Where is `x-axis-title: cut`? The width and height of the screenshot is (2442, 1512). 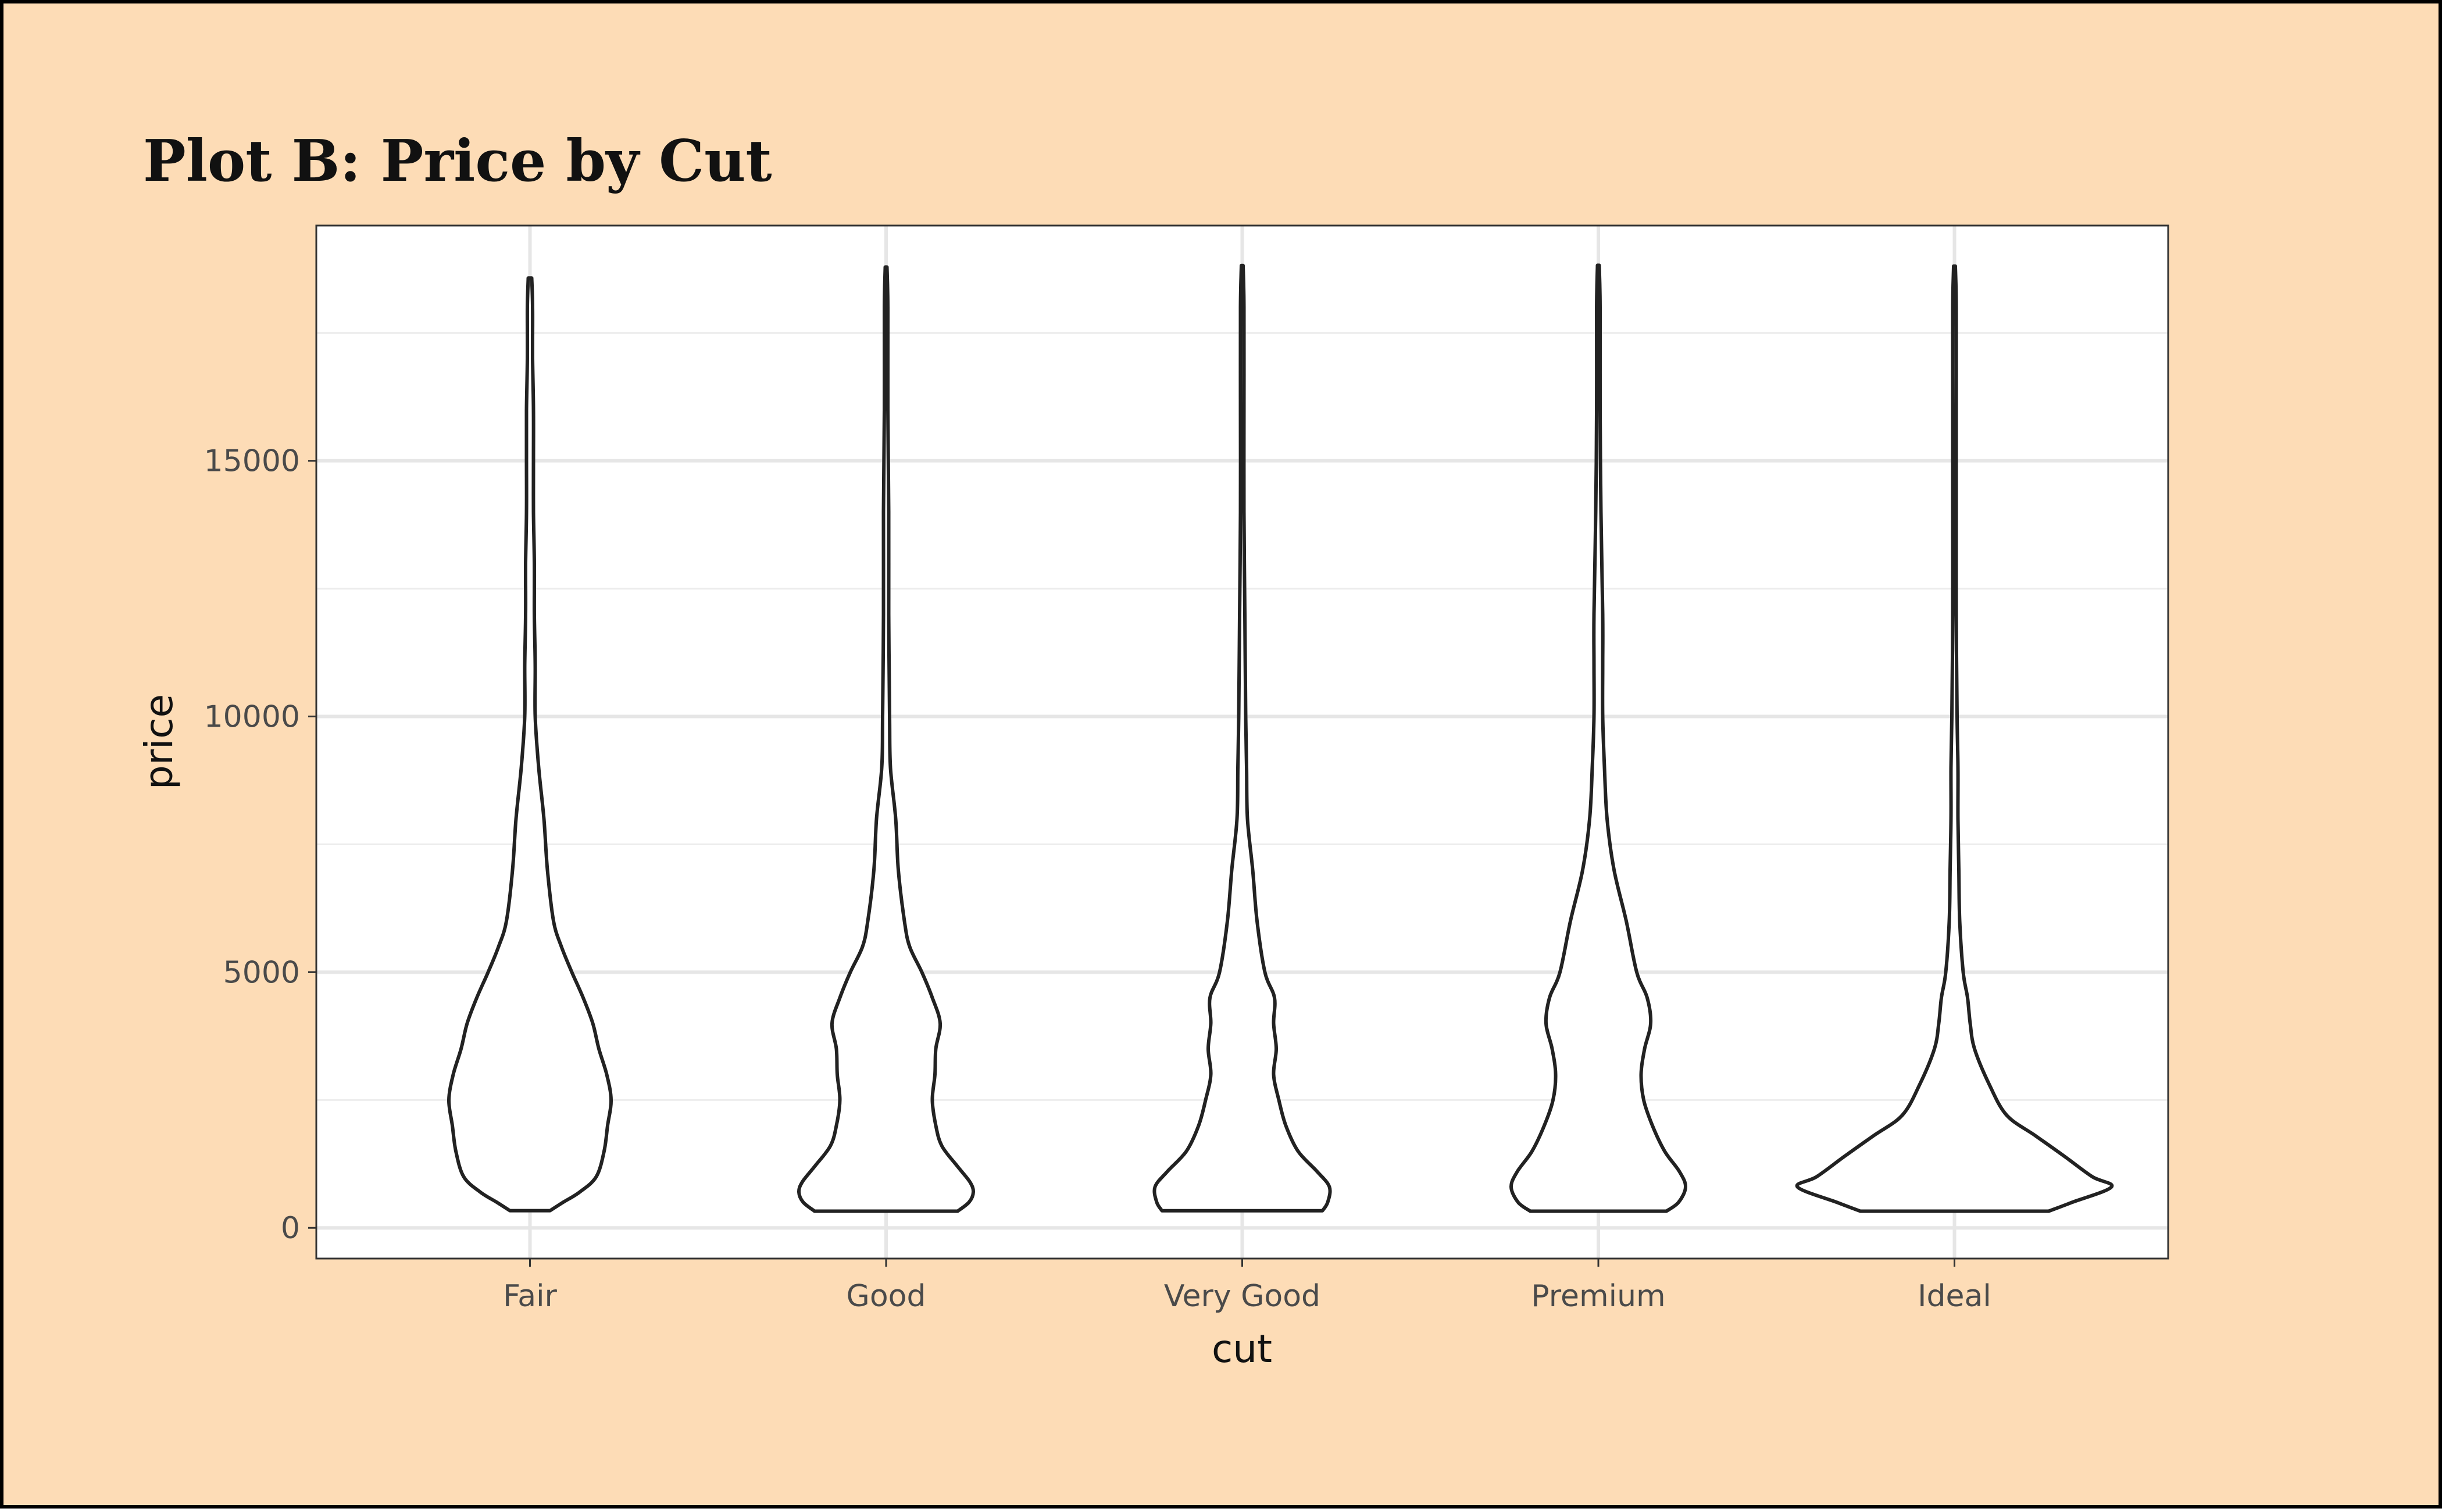 x-axis-title: cut is located at coordinates (1242, 1349).